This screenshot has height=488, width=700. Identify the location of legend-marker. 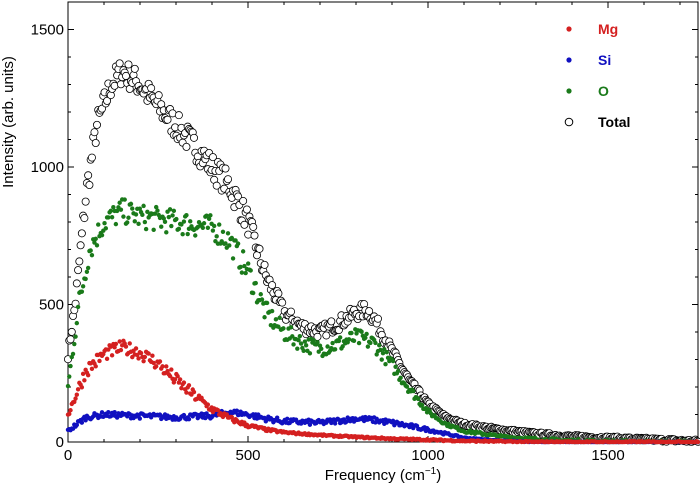
(569, 122).